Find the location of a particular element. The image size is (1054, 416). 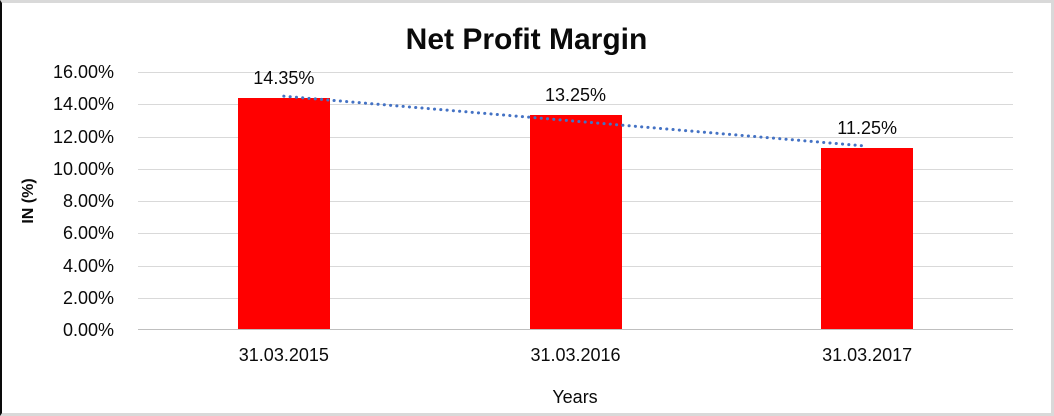

y-tick-label: 16.00% is located at coordinates (83, 72).